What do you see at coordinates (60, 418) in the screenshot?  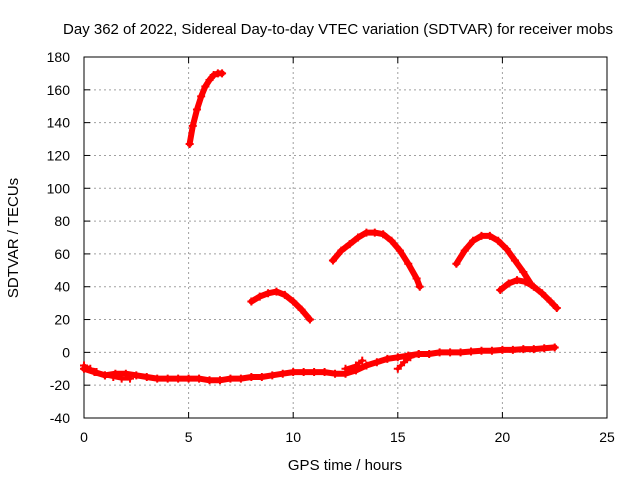 I see `y-tick-label: -40` at bounding box center [60, 418].